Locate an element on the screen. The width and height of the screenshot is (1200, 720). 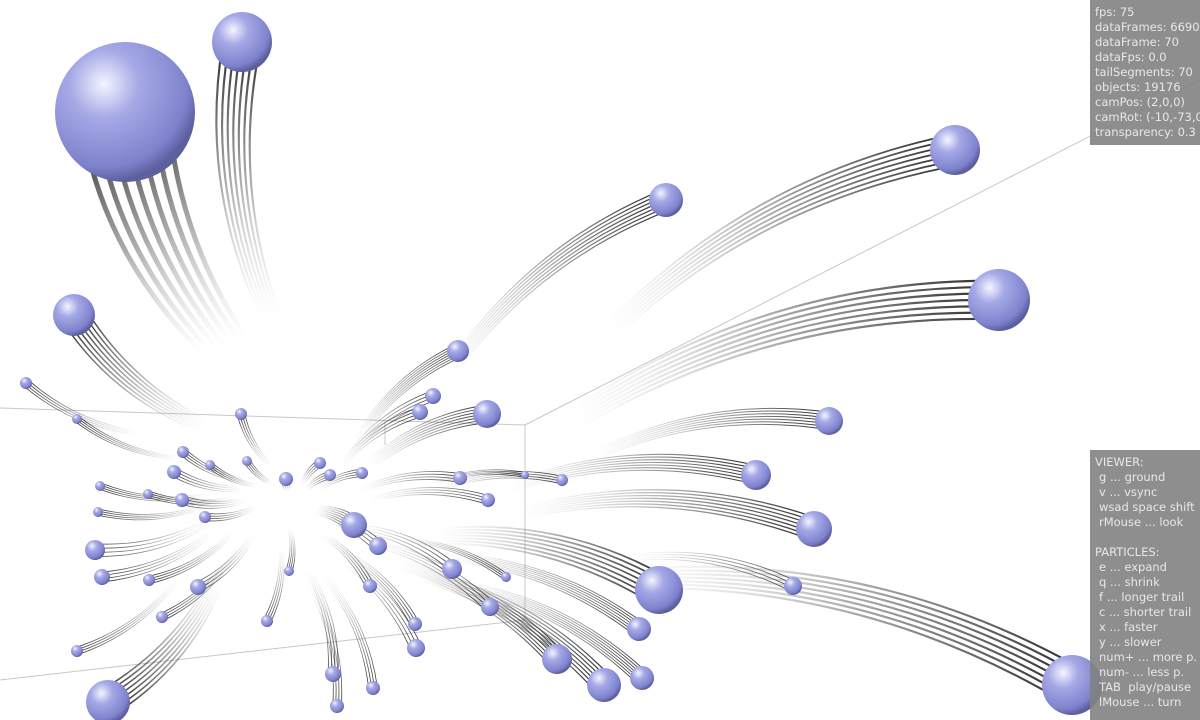
stat-line: dataFrame: 70 is located at coordinates (1137, 42).